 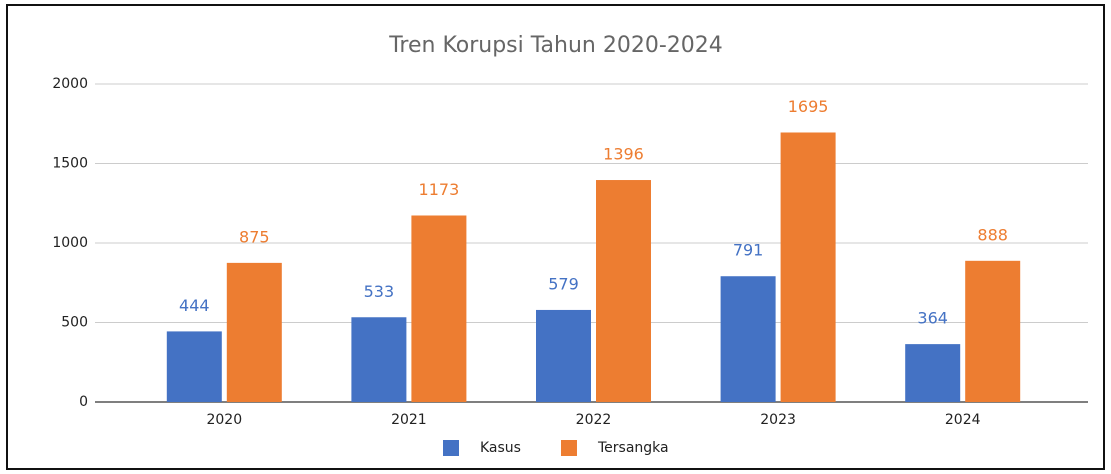 I want to click on data-label: 875, so click(x=254, y=236).